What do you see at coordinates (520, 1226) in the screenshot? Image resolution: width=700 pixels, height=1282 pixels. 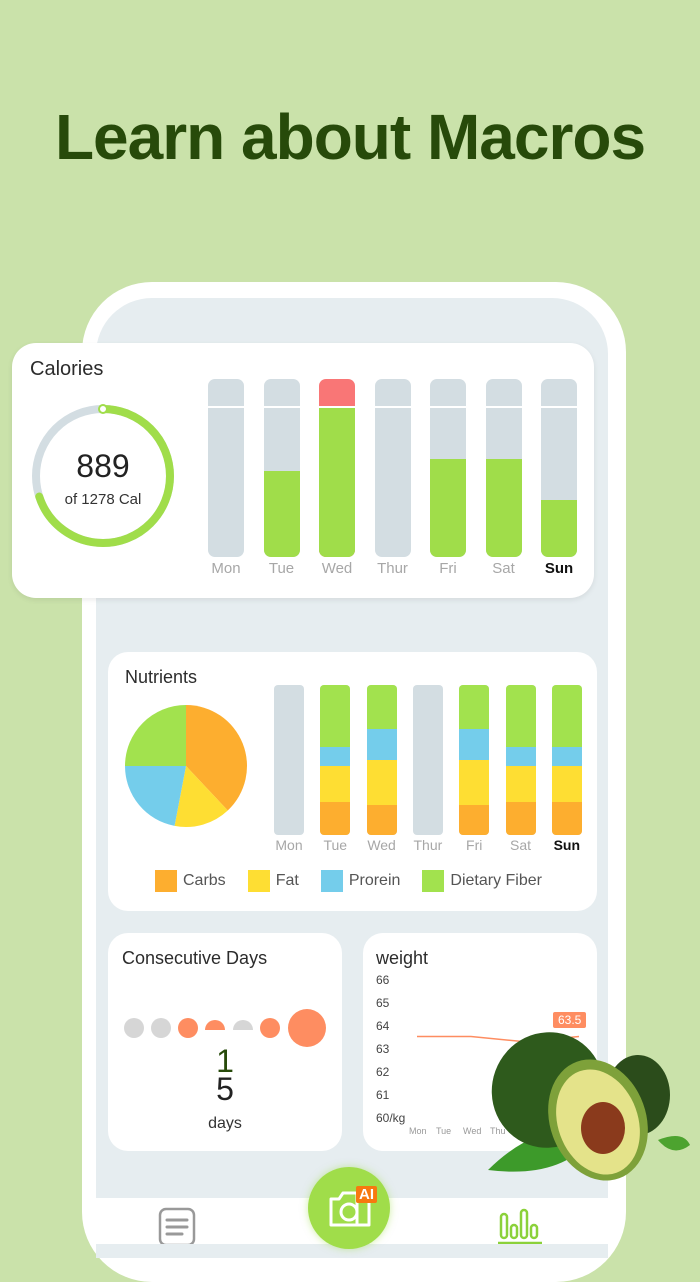 I see `stats-icon` at bounding box center [520, 1226].